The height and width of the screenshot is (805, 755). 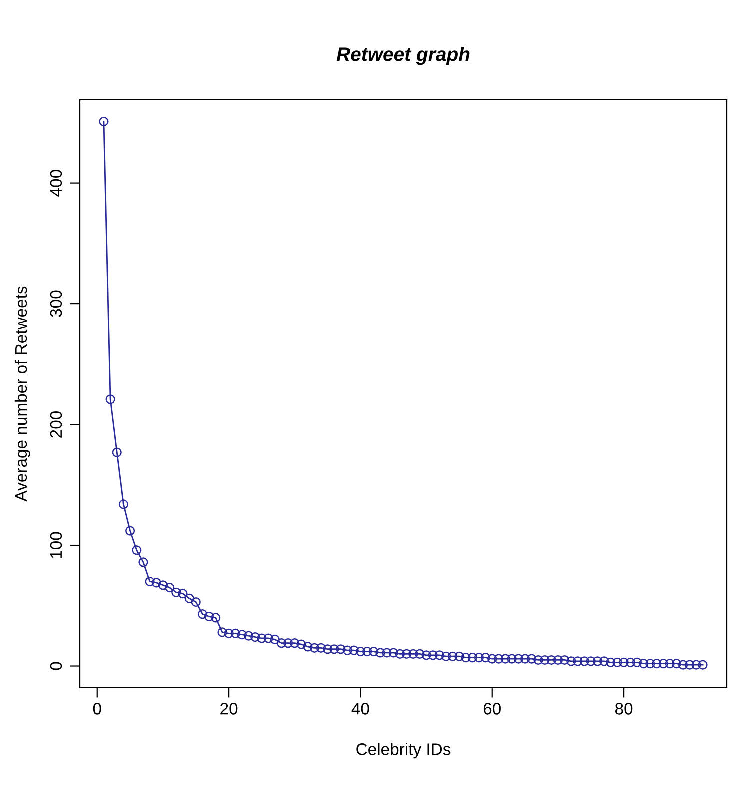 I want to click on y-tick-label: 200, so click(x=56, y=425).